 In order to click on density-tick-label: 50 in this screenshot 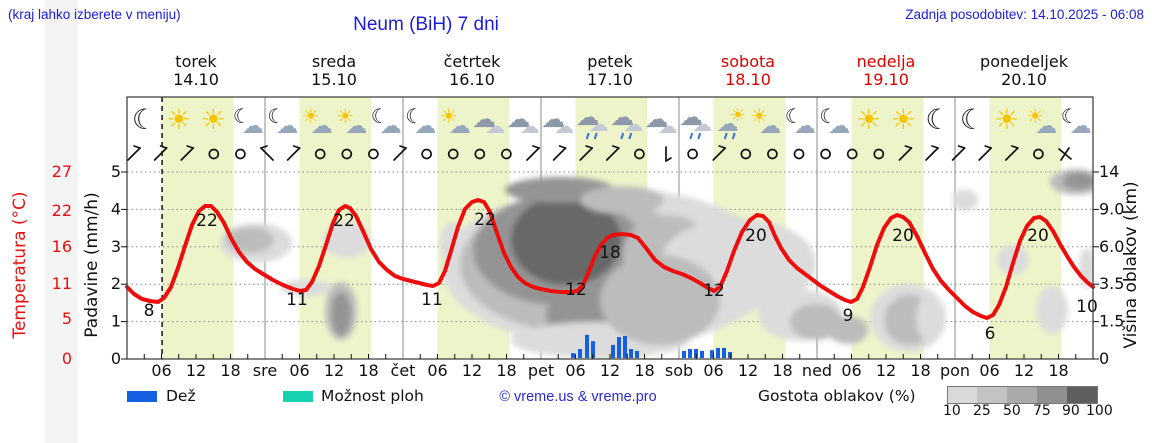, I will do `click(1012, 411)`.